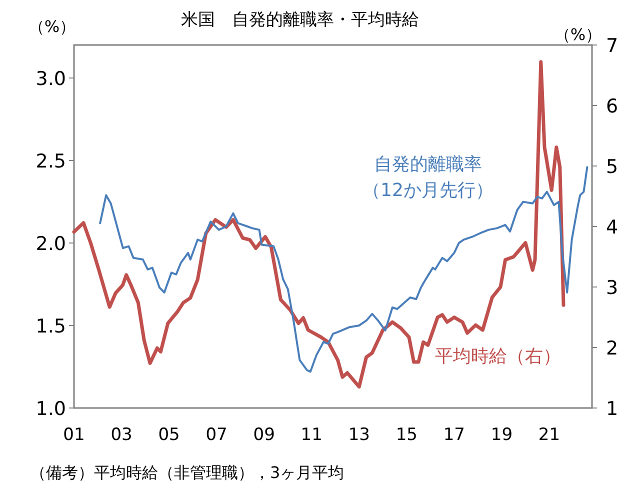 The image size is (633, 498). Describe the element at coordinates (498, 356) in the screenshot. I see `series-label: 平均時給（右）` at that location.